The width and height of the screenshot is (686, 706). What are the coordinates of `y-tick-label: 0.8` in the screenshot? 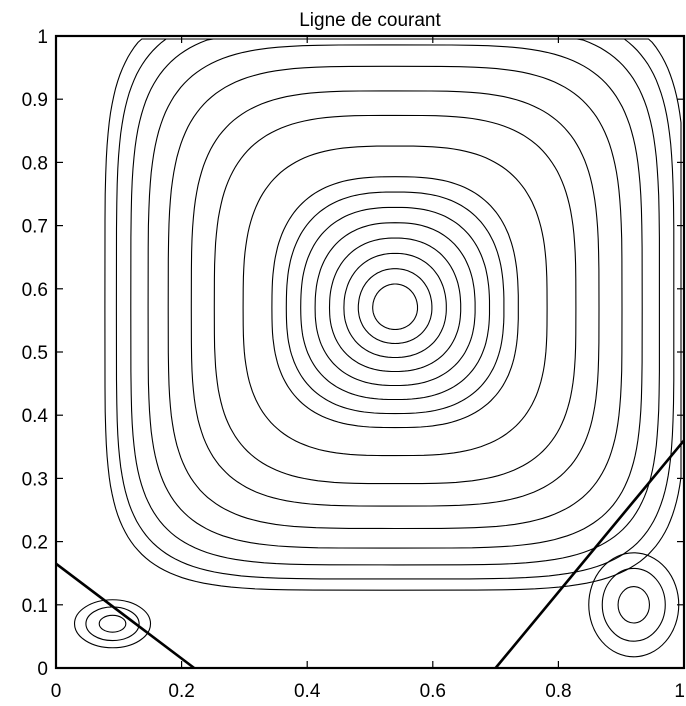 It's located at (35, 163).